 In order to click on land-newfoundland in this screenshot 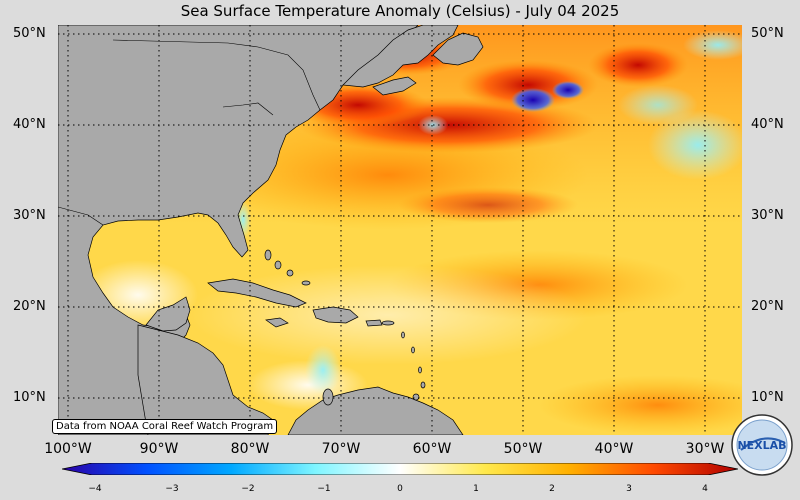, I will do `click(458, 49)`.